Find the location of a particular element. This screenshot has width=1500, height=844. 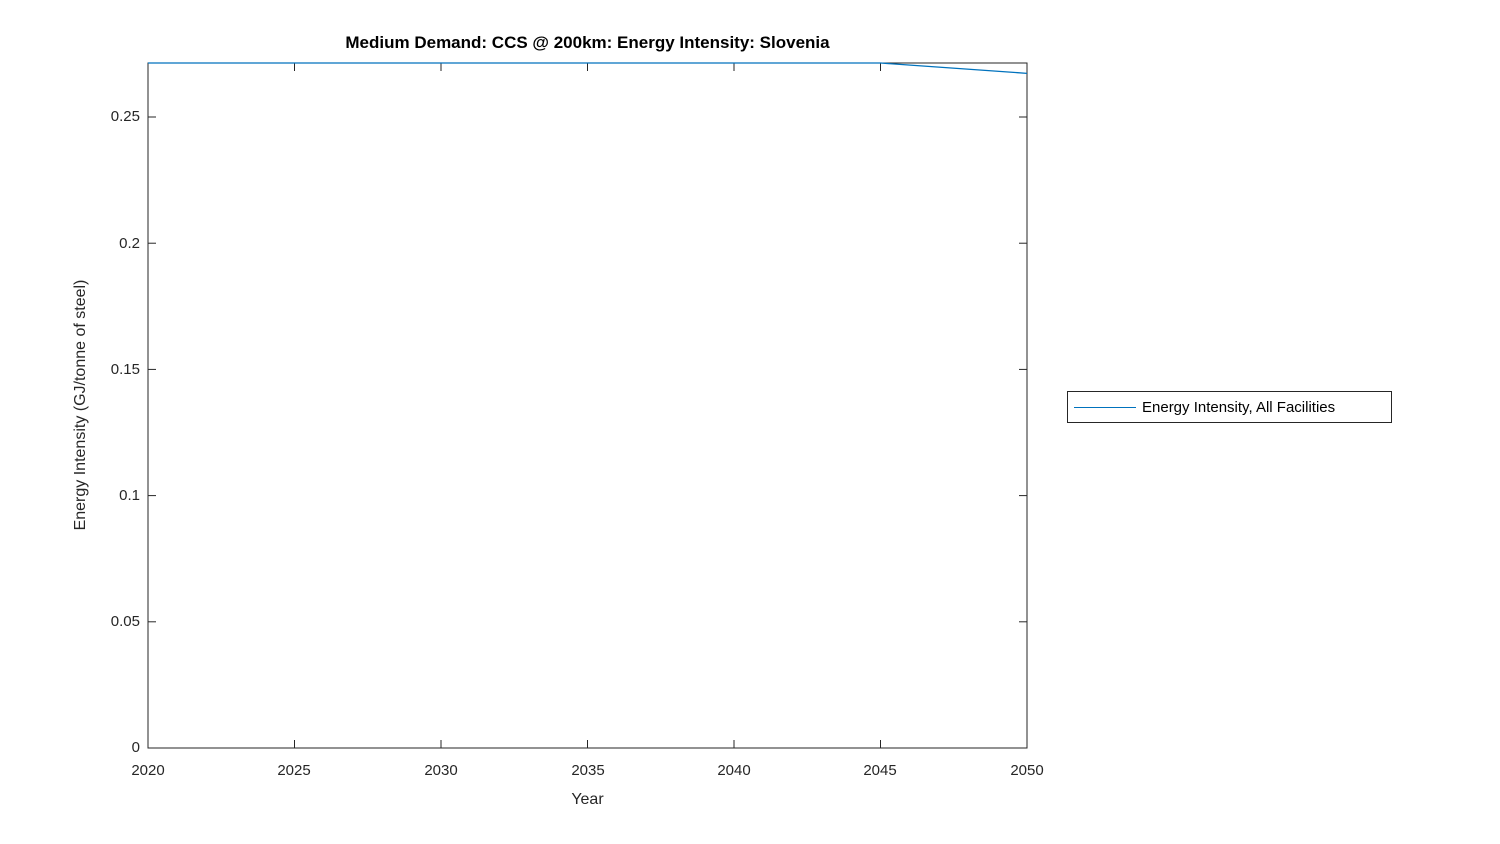

legend-line-sample-icon is located at coordinates (1105, 407).